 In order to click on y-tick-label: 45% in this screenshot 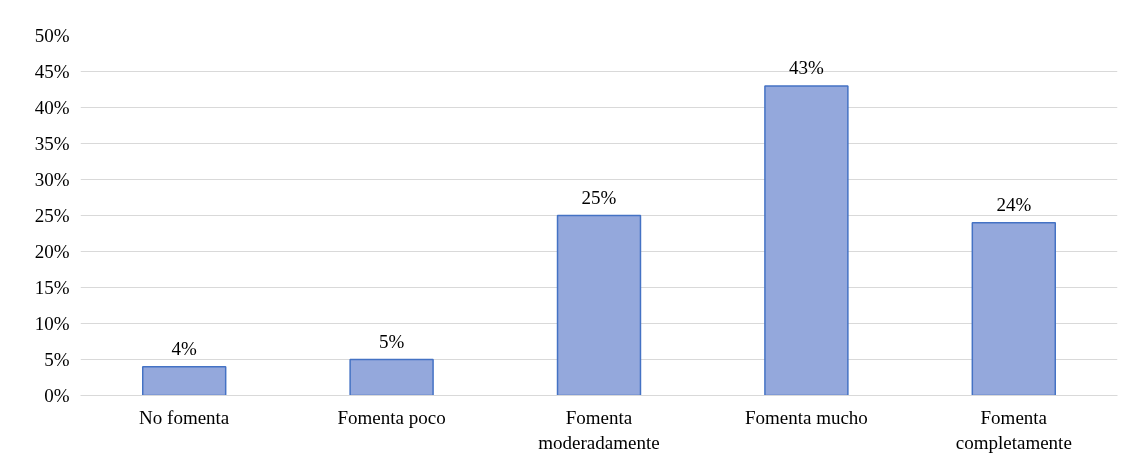, I will do `click(52, 71)`.